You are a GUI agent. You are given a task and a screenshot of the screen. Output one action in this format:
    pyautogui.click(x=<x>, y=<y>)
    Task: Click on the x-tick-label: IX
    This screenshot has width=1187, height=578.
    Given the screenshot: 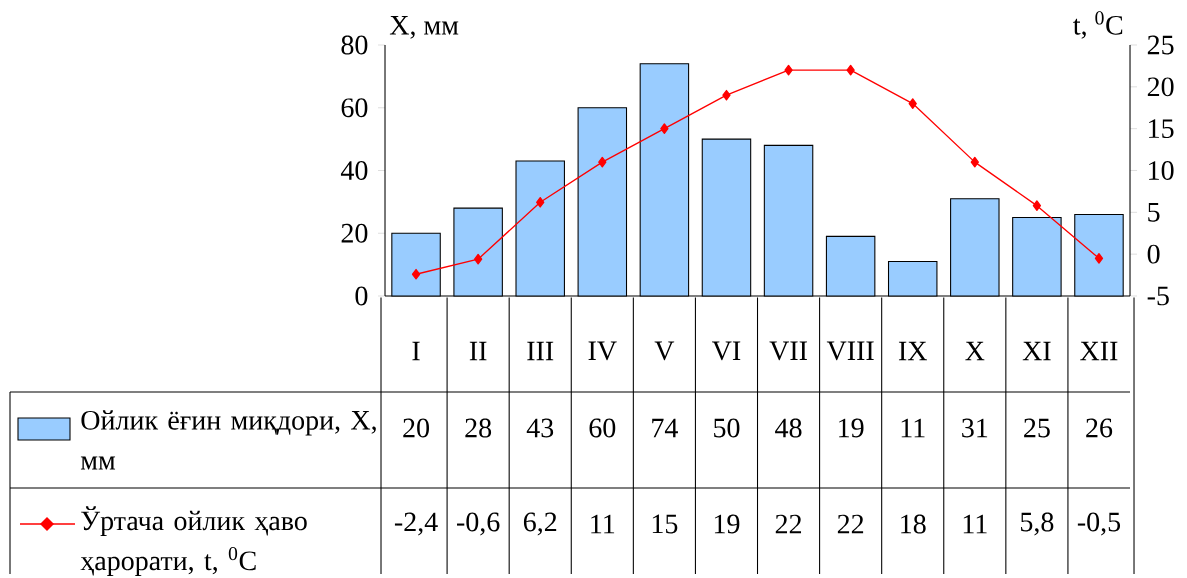 What is the action you would take?
    pyautogui.click(x=912, y=351)
    